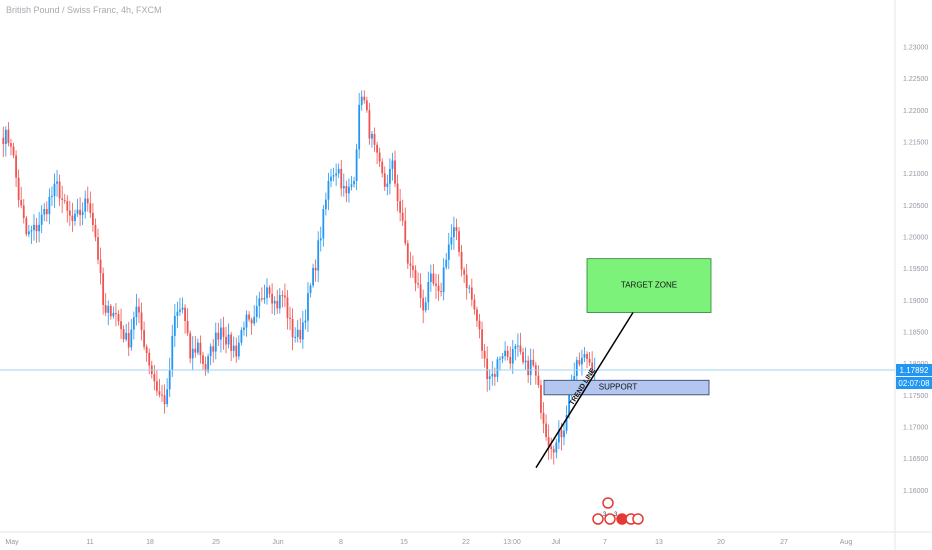 Image resolution: width=932 pixels, height=550 pixels. I want to click on support-box, so click(626, 387).